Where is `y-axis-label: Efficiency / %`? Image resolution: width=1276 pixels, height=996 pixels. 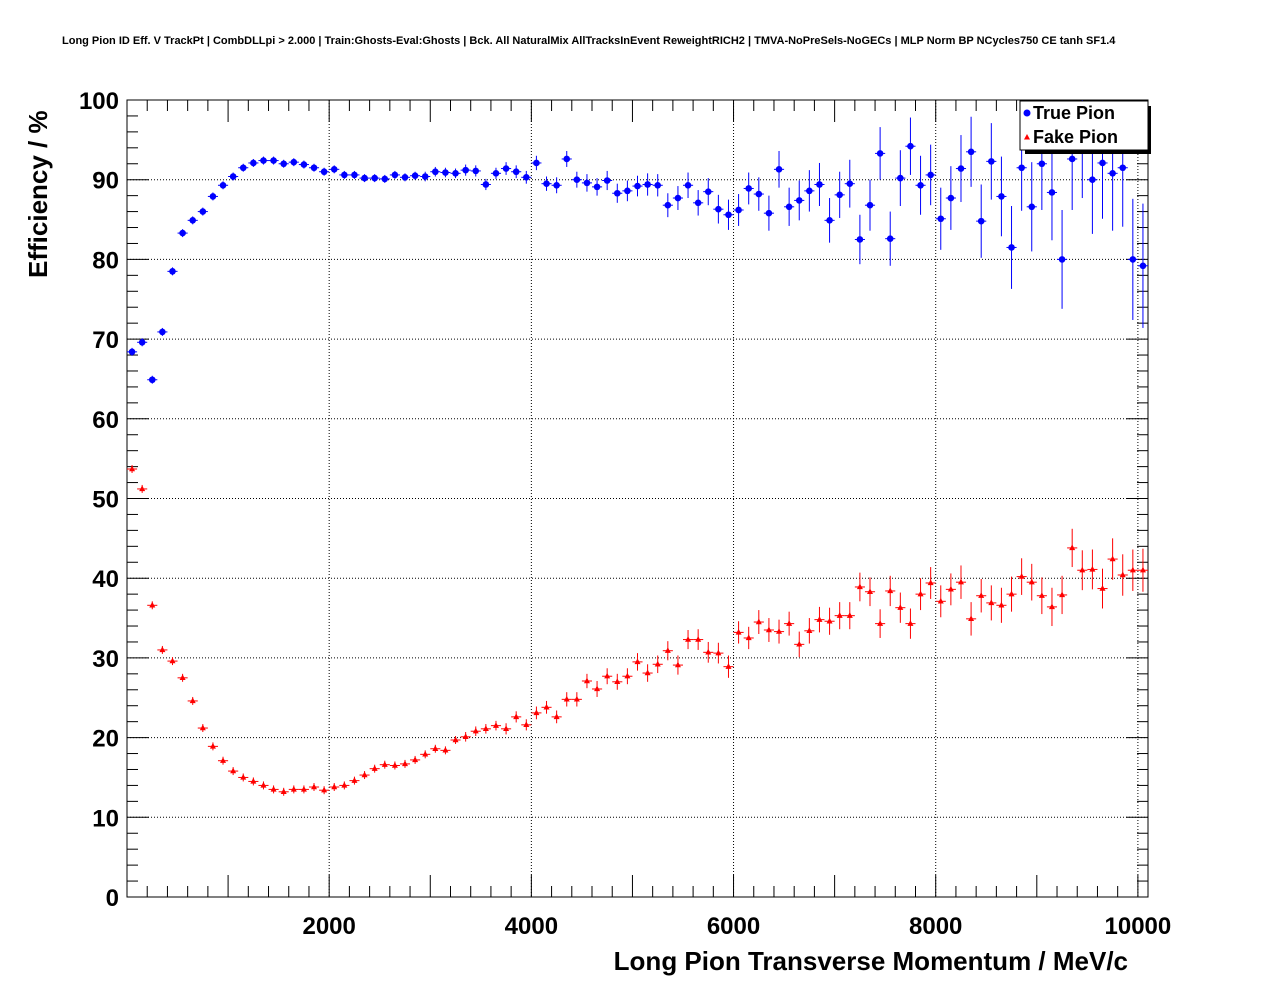
y-axis-label: Efficiency / % is located at coordinates (38, 194).